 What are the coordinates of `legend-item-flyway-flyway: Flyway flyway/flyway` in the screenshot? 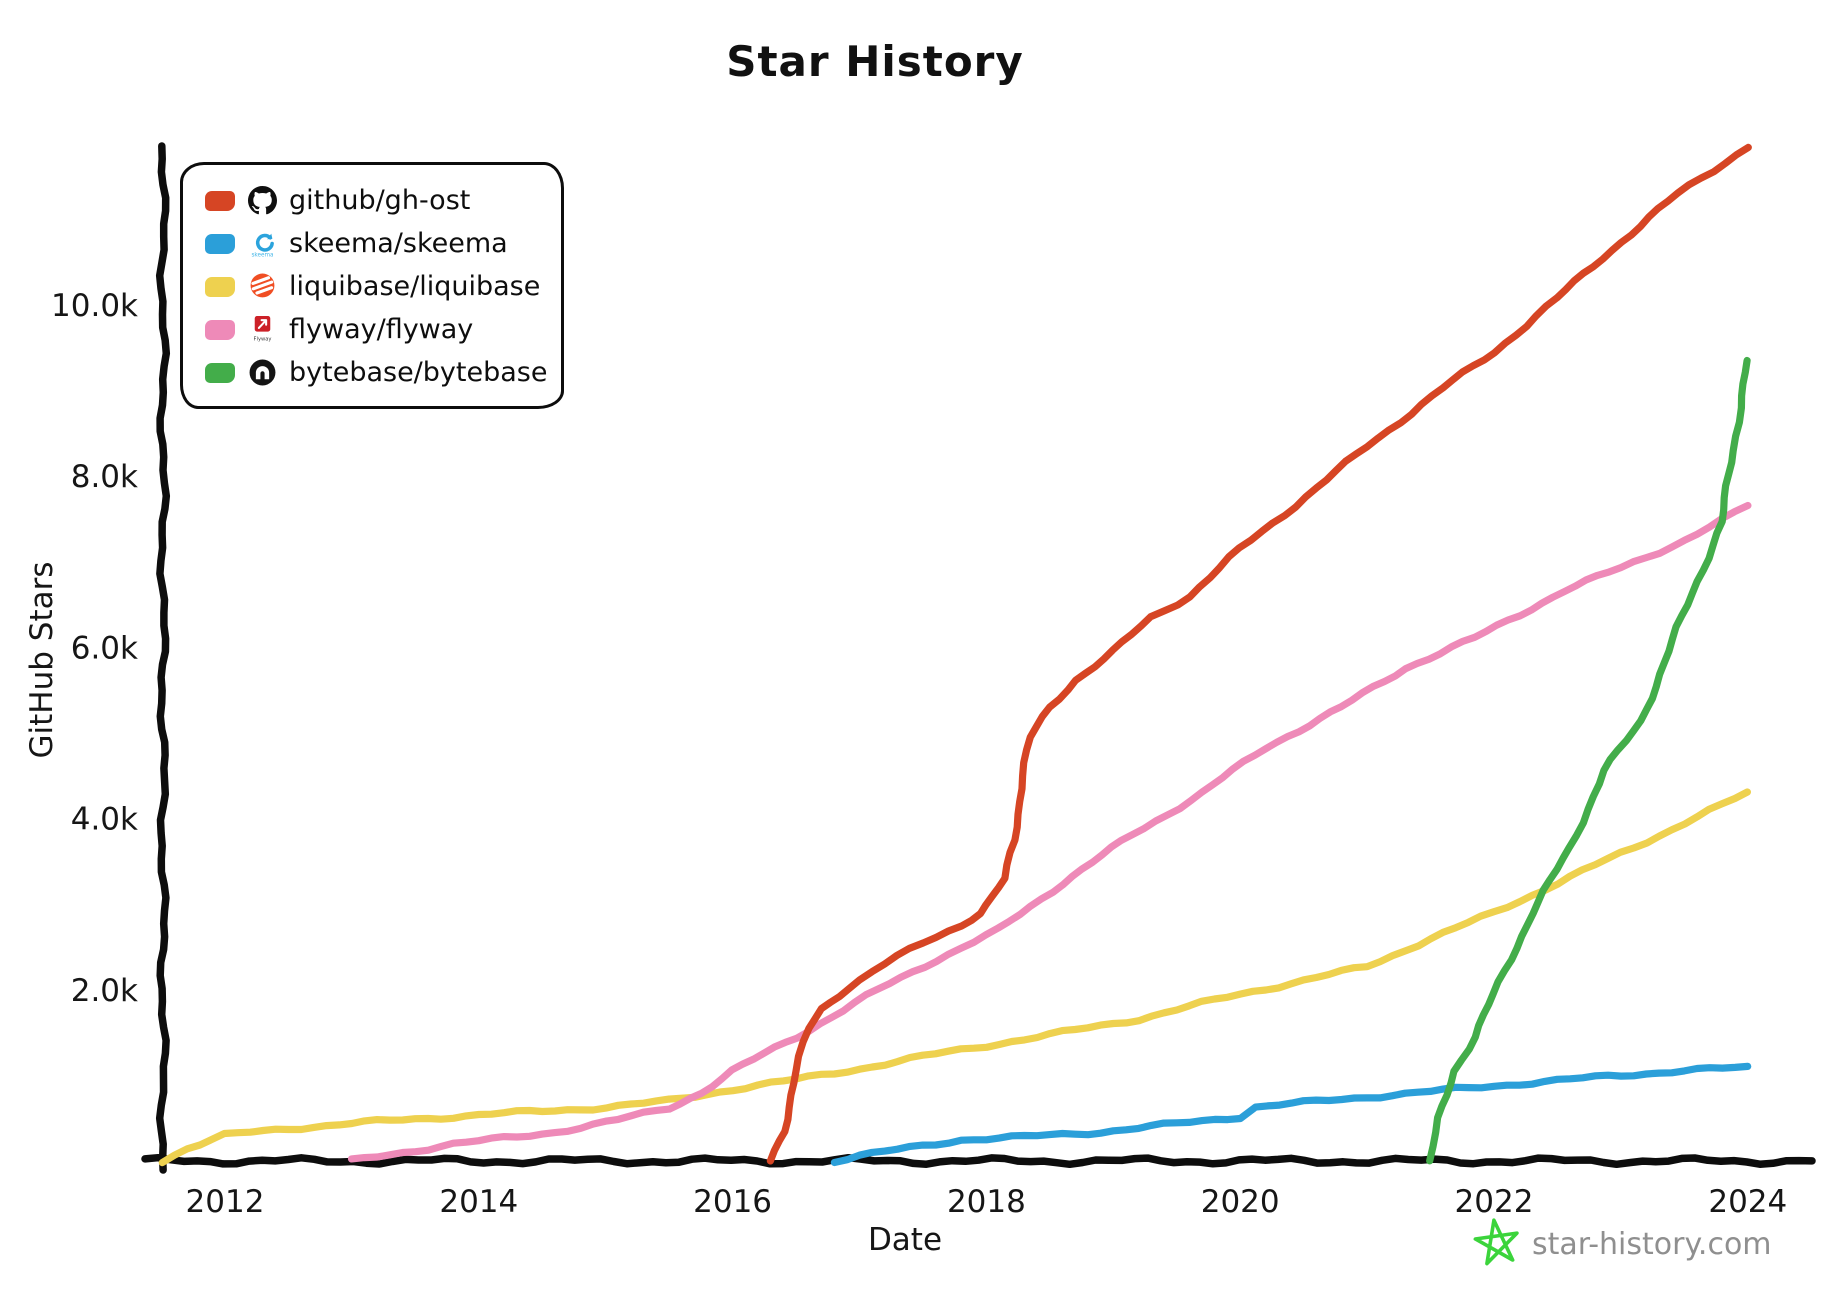 It's located at (374, 329).